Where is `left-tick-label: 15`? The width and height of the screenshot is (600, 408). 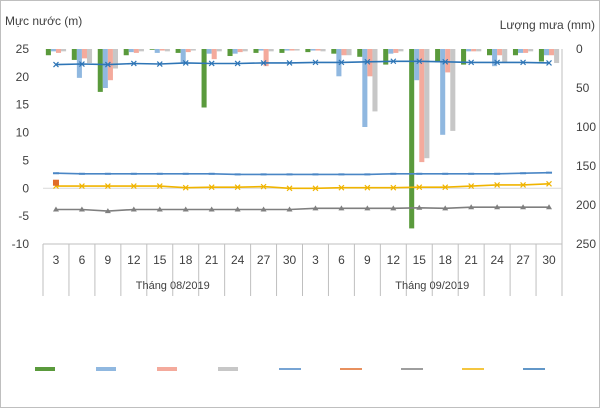
left-tick-label: 15 is located at coordinates (23, 105).